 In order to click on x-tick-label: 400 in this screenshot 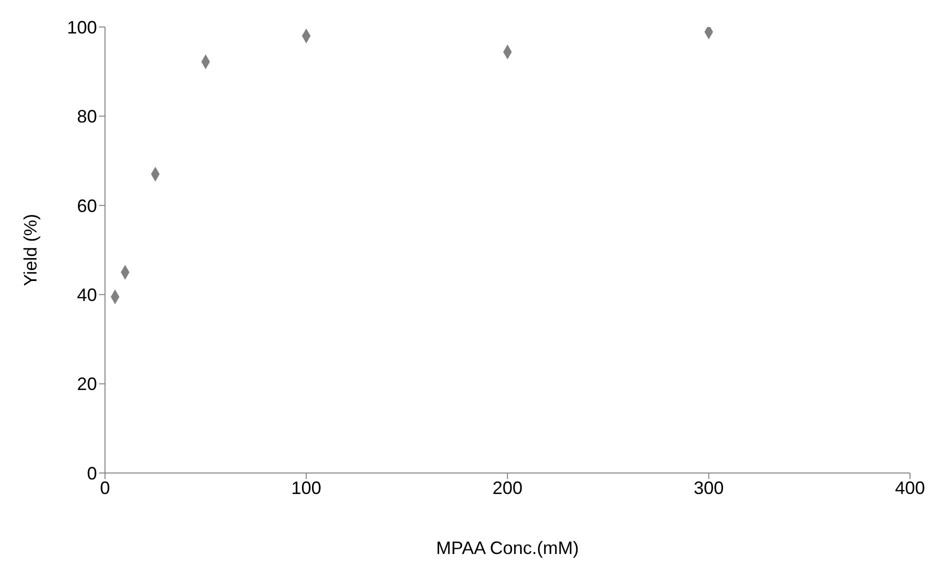, I will do `click(910, 488)`.